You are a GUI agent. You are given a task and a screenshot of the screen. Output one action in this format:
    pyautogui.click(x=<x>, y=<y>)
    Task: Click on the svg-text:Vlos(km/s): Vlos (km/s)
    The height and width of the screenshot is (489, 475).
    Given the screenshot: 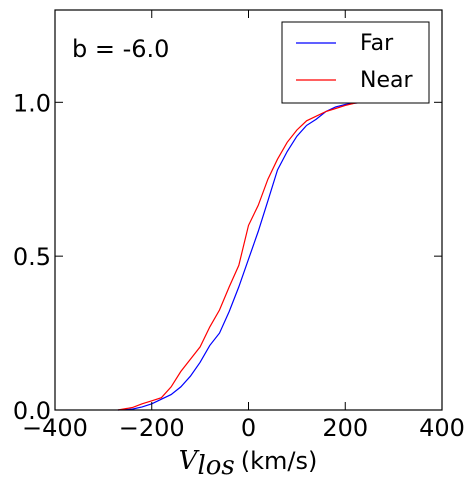 What is the action you would take?
    pyautogui.click(x=248, y=463)
    